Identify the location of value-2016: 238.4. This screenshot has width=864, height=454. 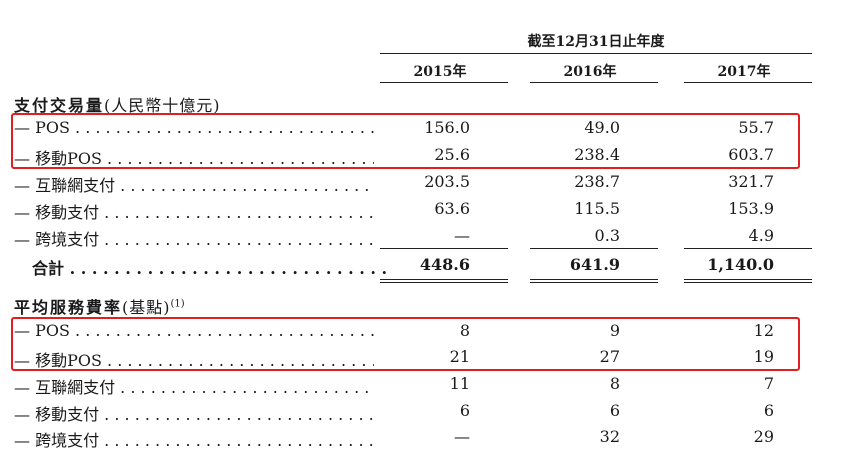
(597, 154).